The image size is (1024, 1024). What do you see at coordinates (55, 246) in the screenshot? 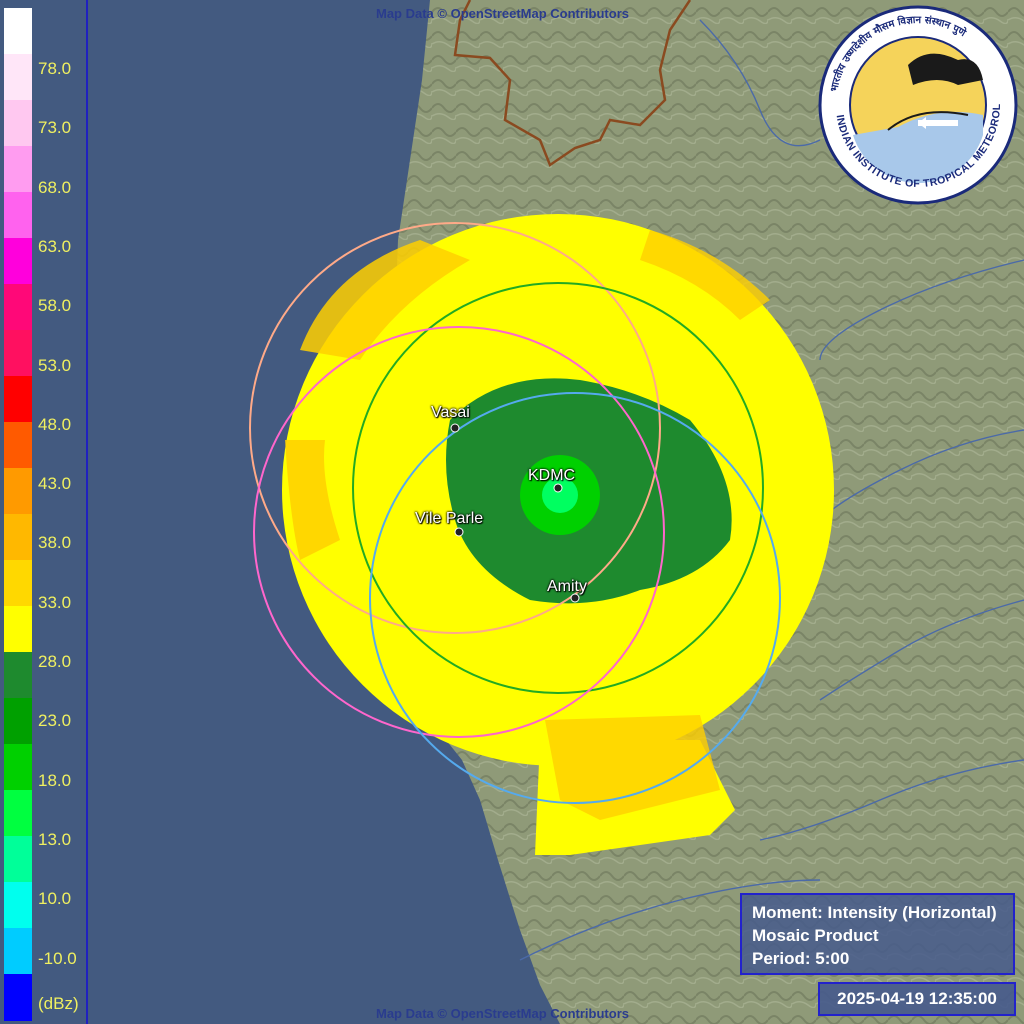
I see `legend-label: 63.0` at bounding box center [55, 246].